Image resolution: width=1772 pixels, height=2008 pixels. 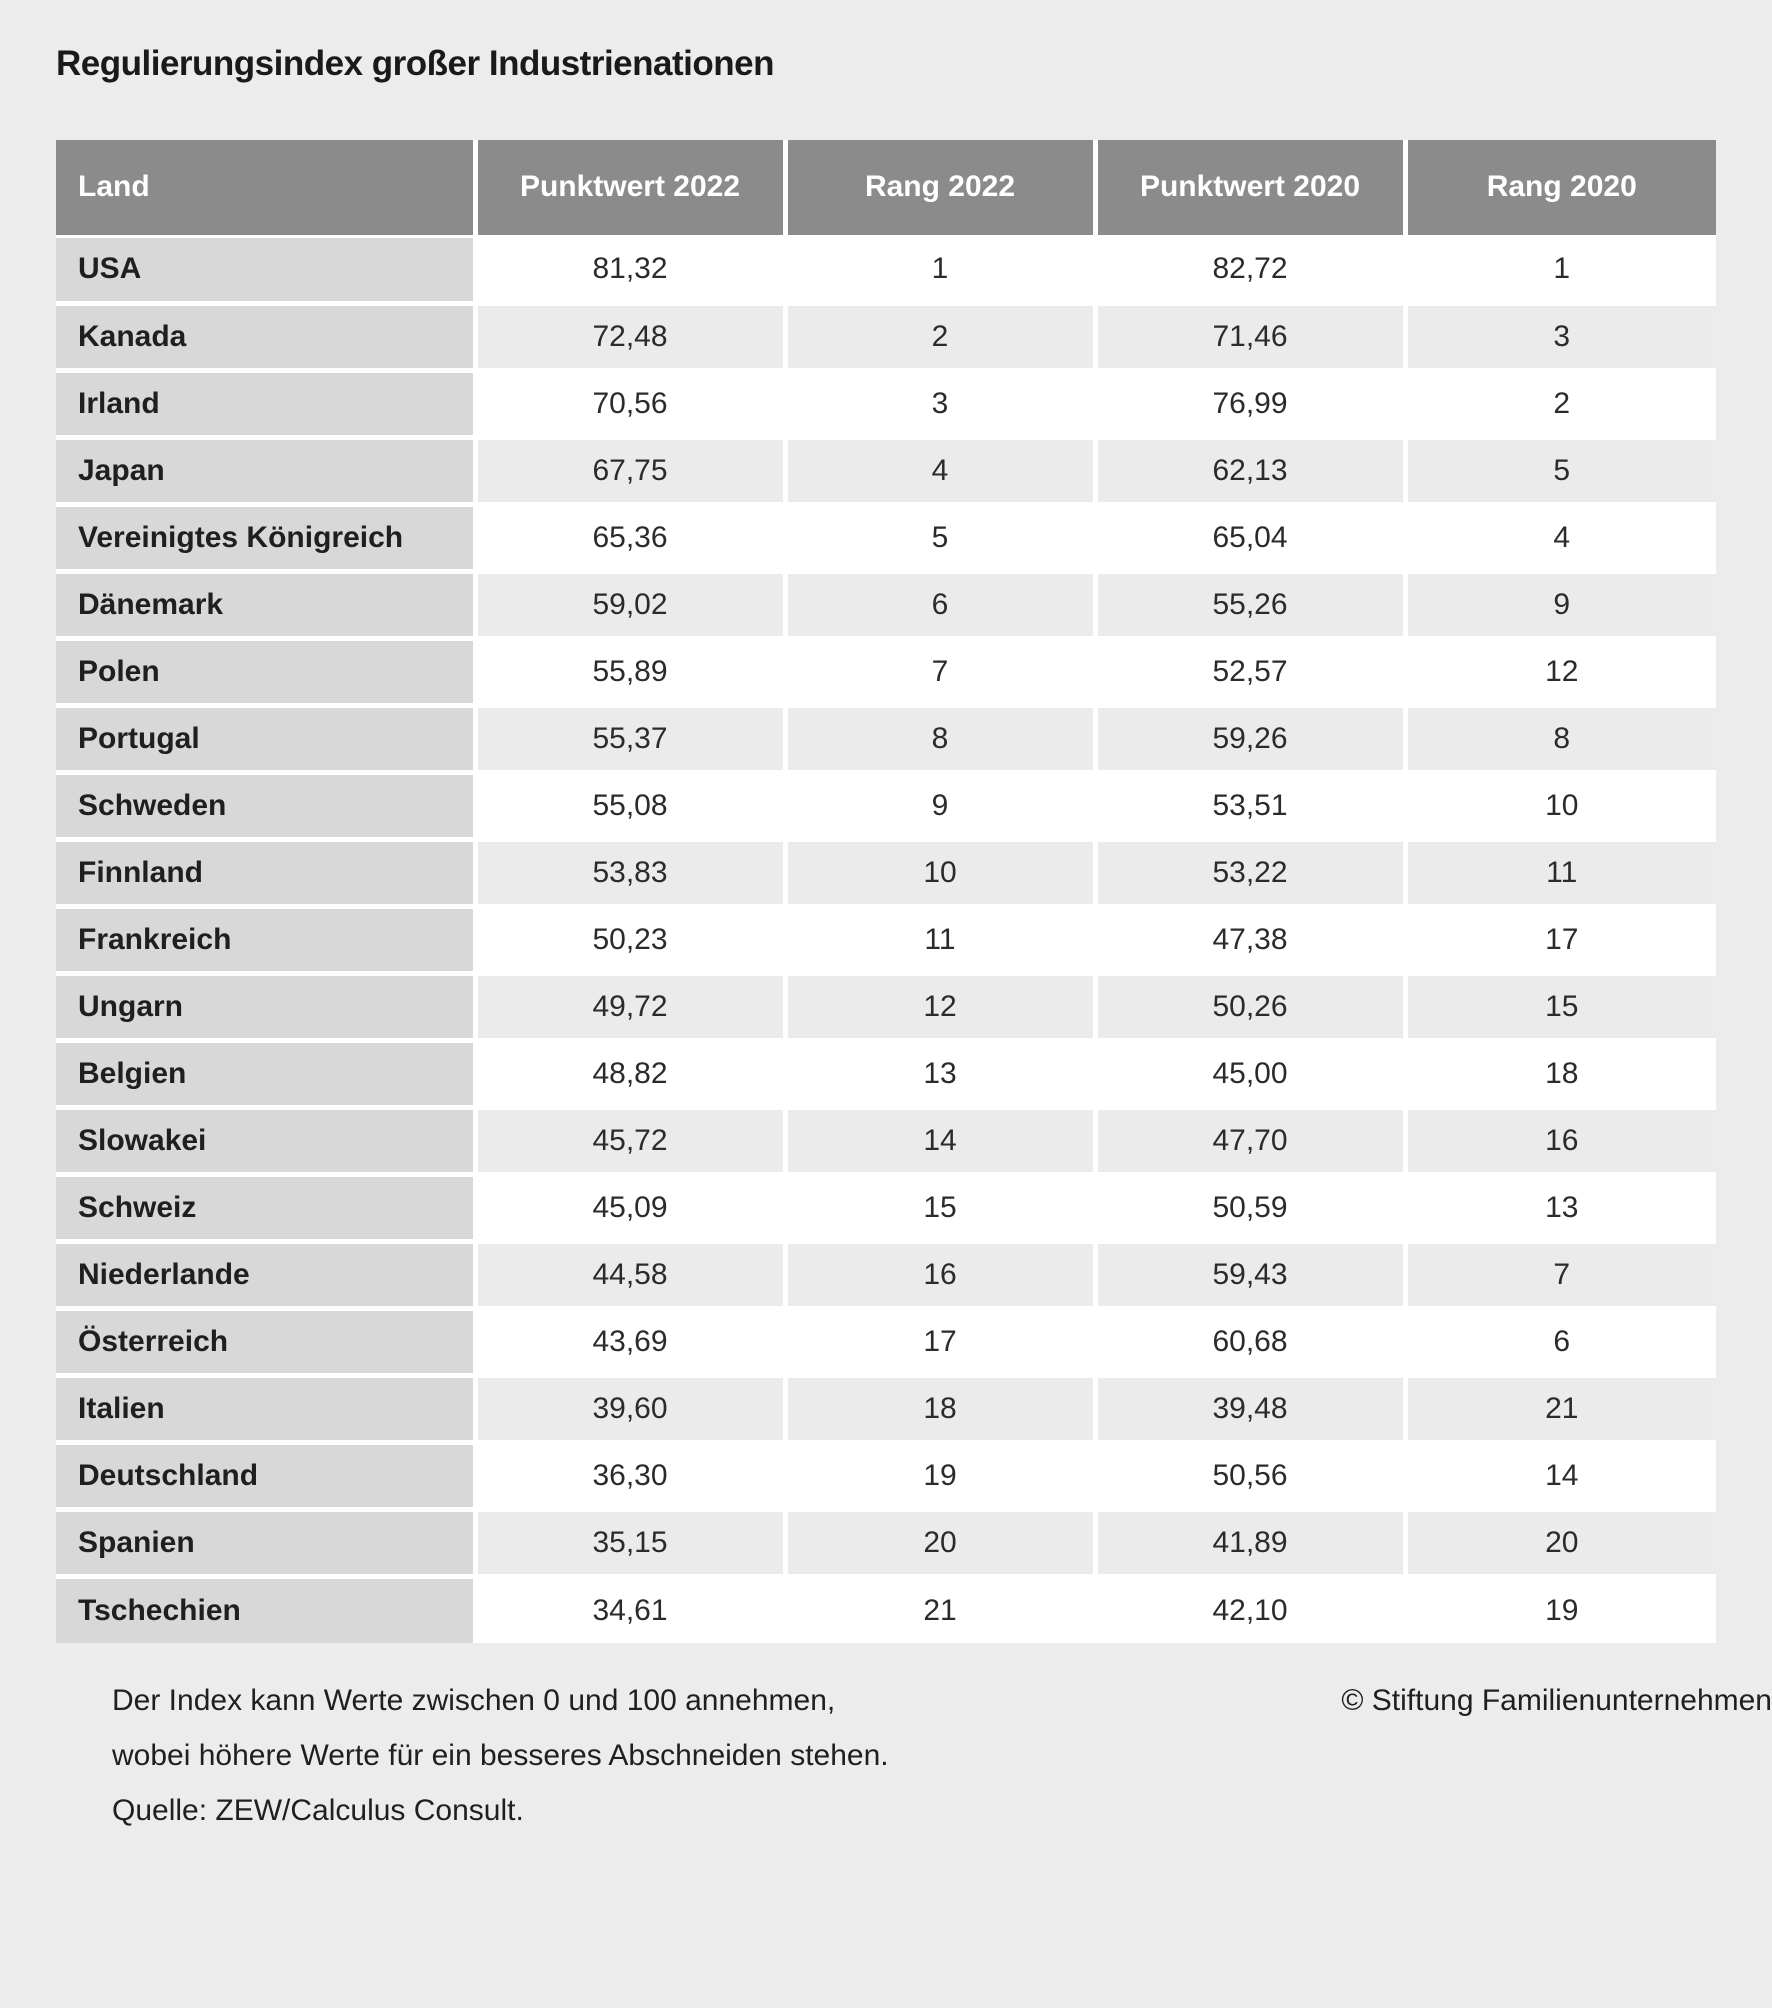 I want to click on country-cell: Frankreich, so click(x=267, y=941).